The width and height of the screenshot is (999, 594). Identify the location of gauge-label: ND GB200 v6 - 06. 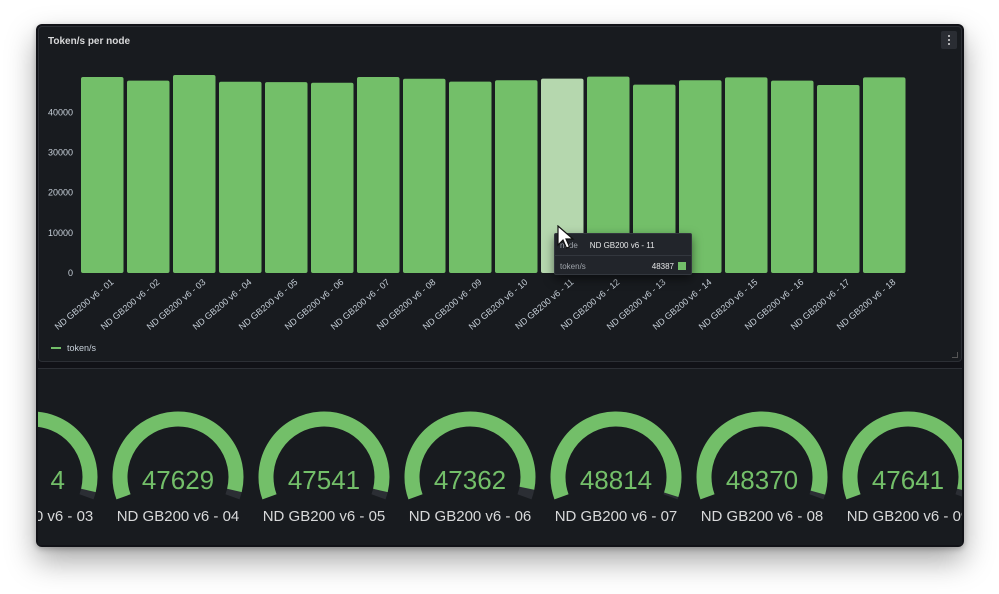
(470, 516).